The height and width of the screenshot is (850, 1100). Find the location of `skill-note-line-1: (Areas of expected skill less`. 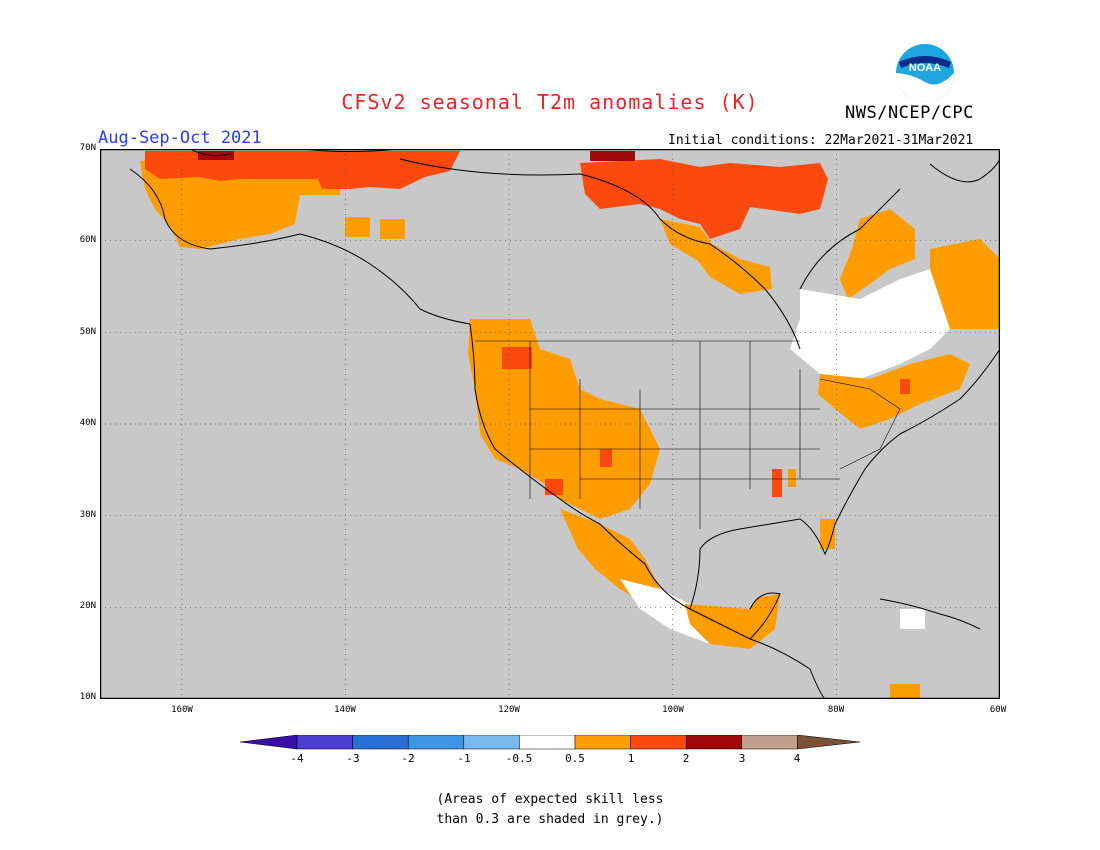

skill-note-line-1: (Areas of expected skill less is located at coordinates (550, 799).